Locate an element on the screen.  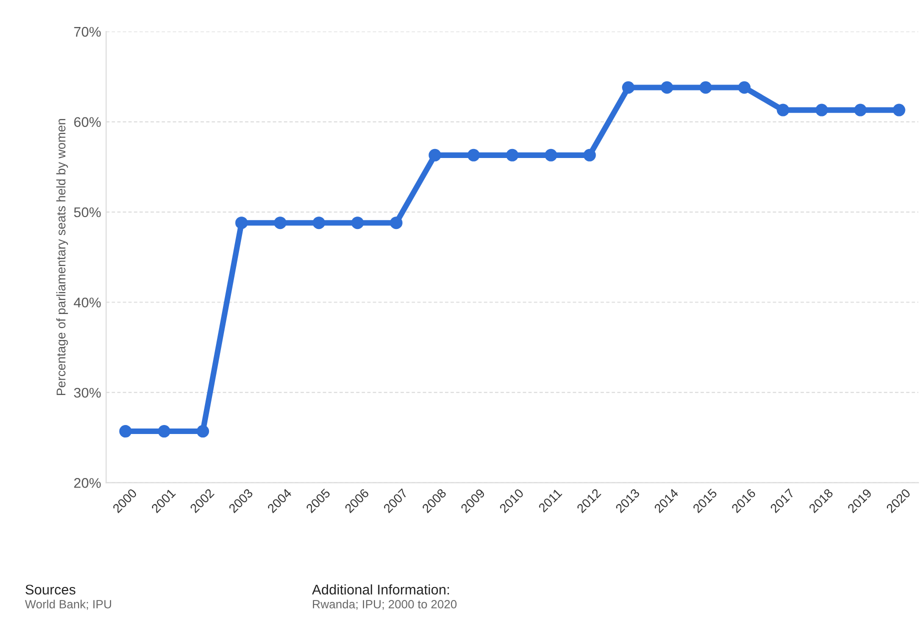
text: Sources is located at coordinates (51, 589).